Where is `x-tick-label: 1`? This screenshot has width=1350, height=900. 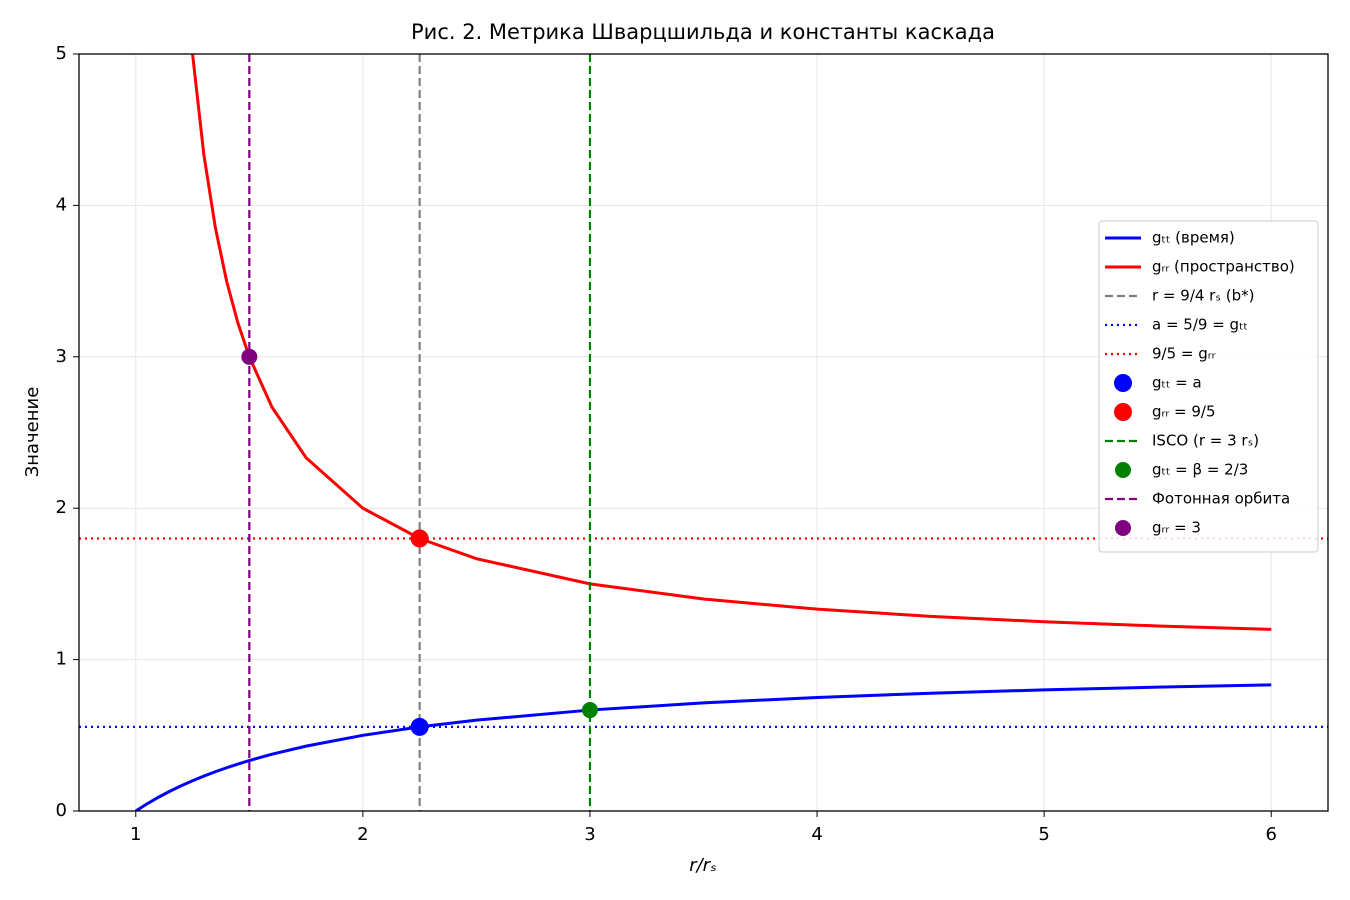
x-tick-label: 1 is located at coordinates (135, 834).